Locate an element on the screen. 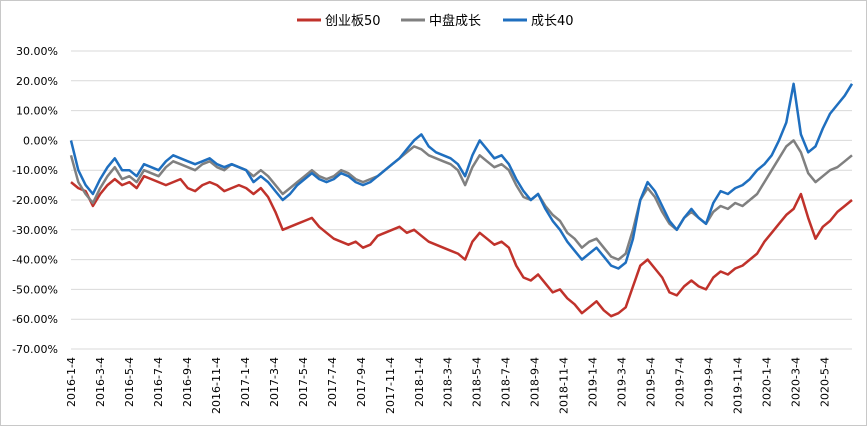 Image resolution: width=867 pixels, height=429 pixels. y-tick-label: 10.00% is located at coordinates (37, 111).